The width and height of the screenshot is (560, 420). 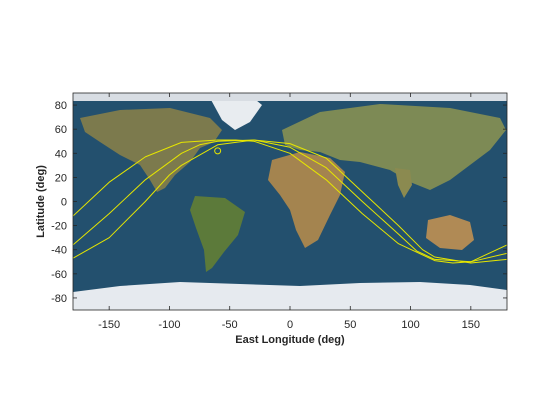 I want to click on antarctica-landmass, so click(x=290, y=296).